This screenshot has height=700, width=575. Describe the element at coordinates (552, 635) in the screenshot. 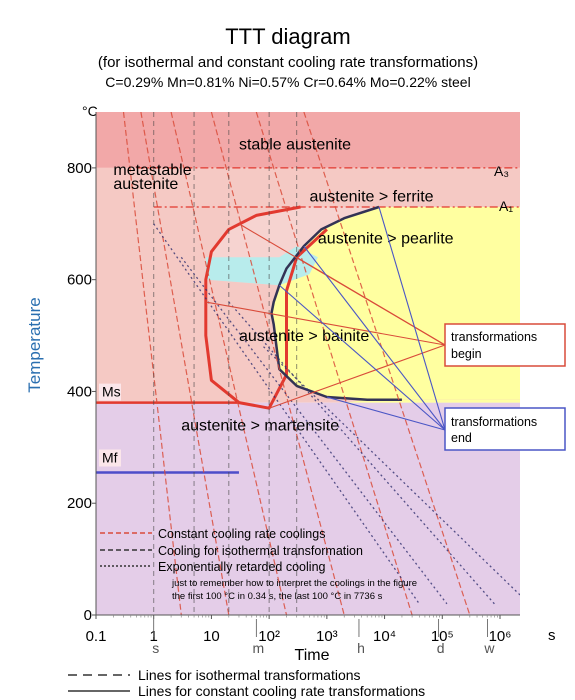

I see `x-unit-label: s` at that location.